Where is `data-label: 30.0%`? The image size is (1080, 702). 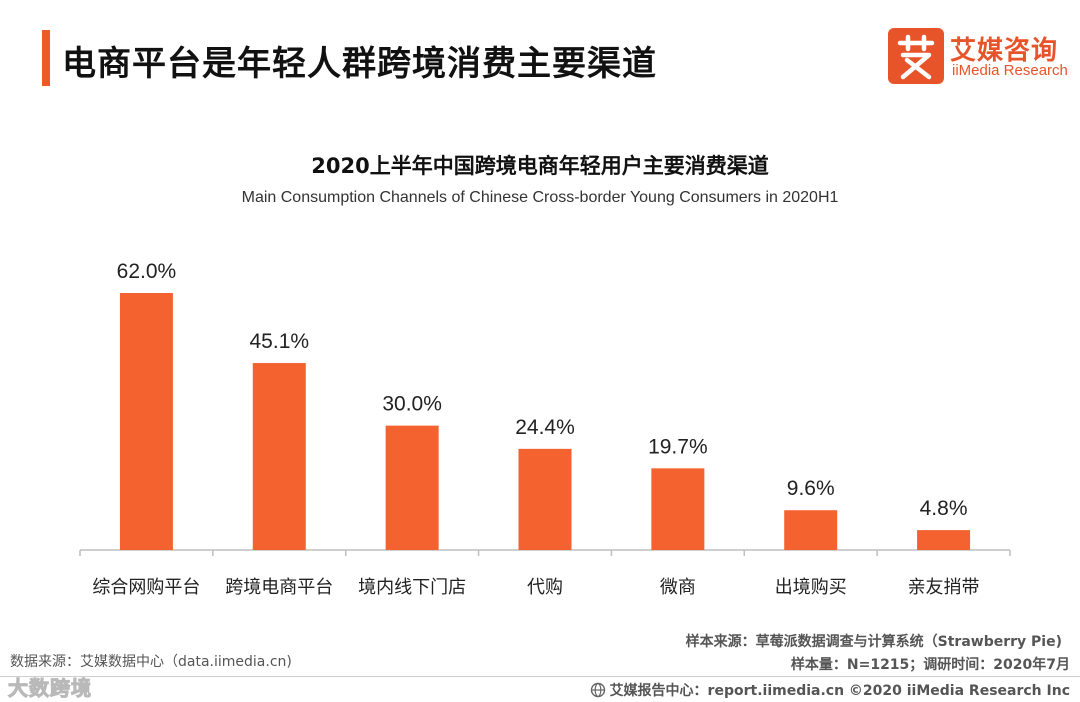
data-label: 30.0% is located at coordinates (412, 404).